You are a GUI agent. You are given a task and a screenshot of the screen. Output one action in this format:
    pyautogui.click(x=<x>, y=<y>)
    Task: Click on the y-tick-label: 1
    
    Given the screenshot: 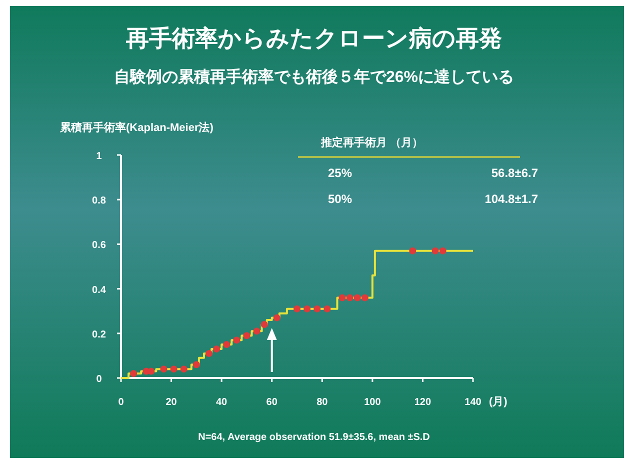 What is the action you would take?
    pyautogui.click(x=99, y=156)
    